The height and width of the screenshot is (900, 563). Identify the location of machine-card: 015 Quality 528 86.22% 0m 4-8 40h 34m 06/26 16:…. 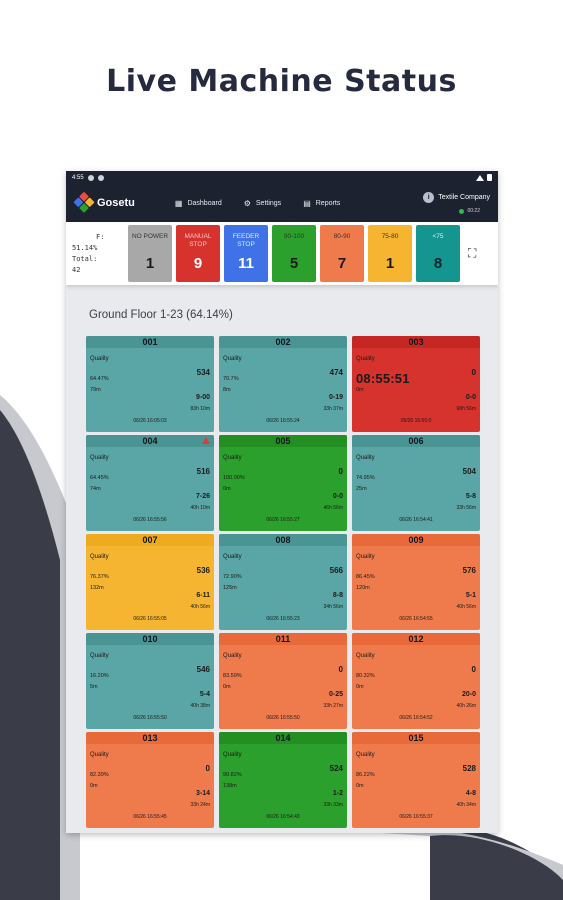
(416, 780).